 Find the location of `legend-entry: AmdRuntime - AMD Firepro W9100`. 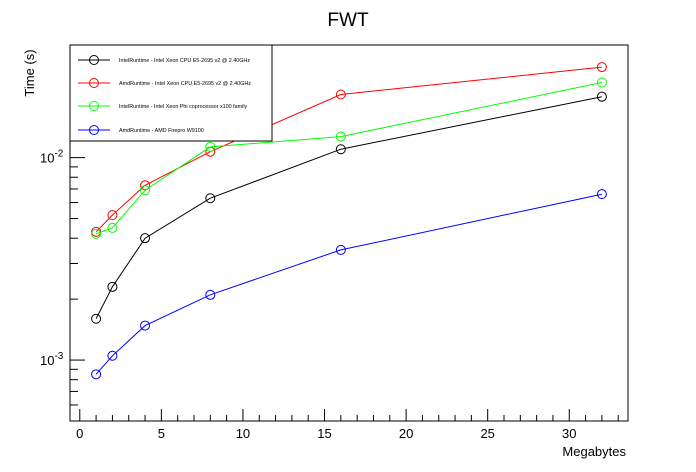

legend-entry: AmdRuntime - AMD Firepro W9100 is located at coordinates (141, 130).